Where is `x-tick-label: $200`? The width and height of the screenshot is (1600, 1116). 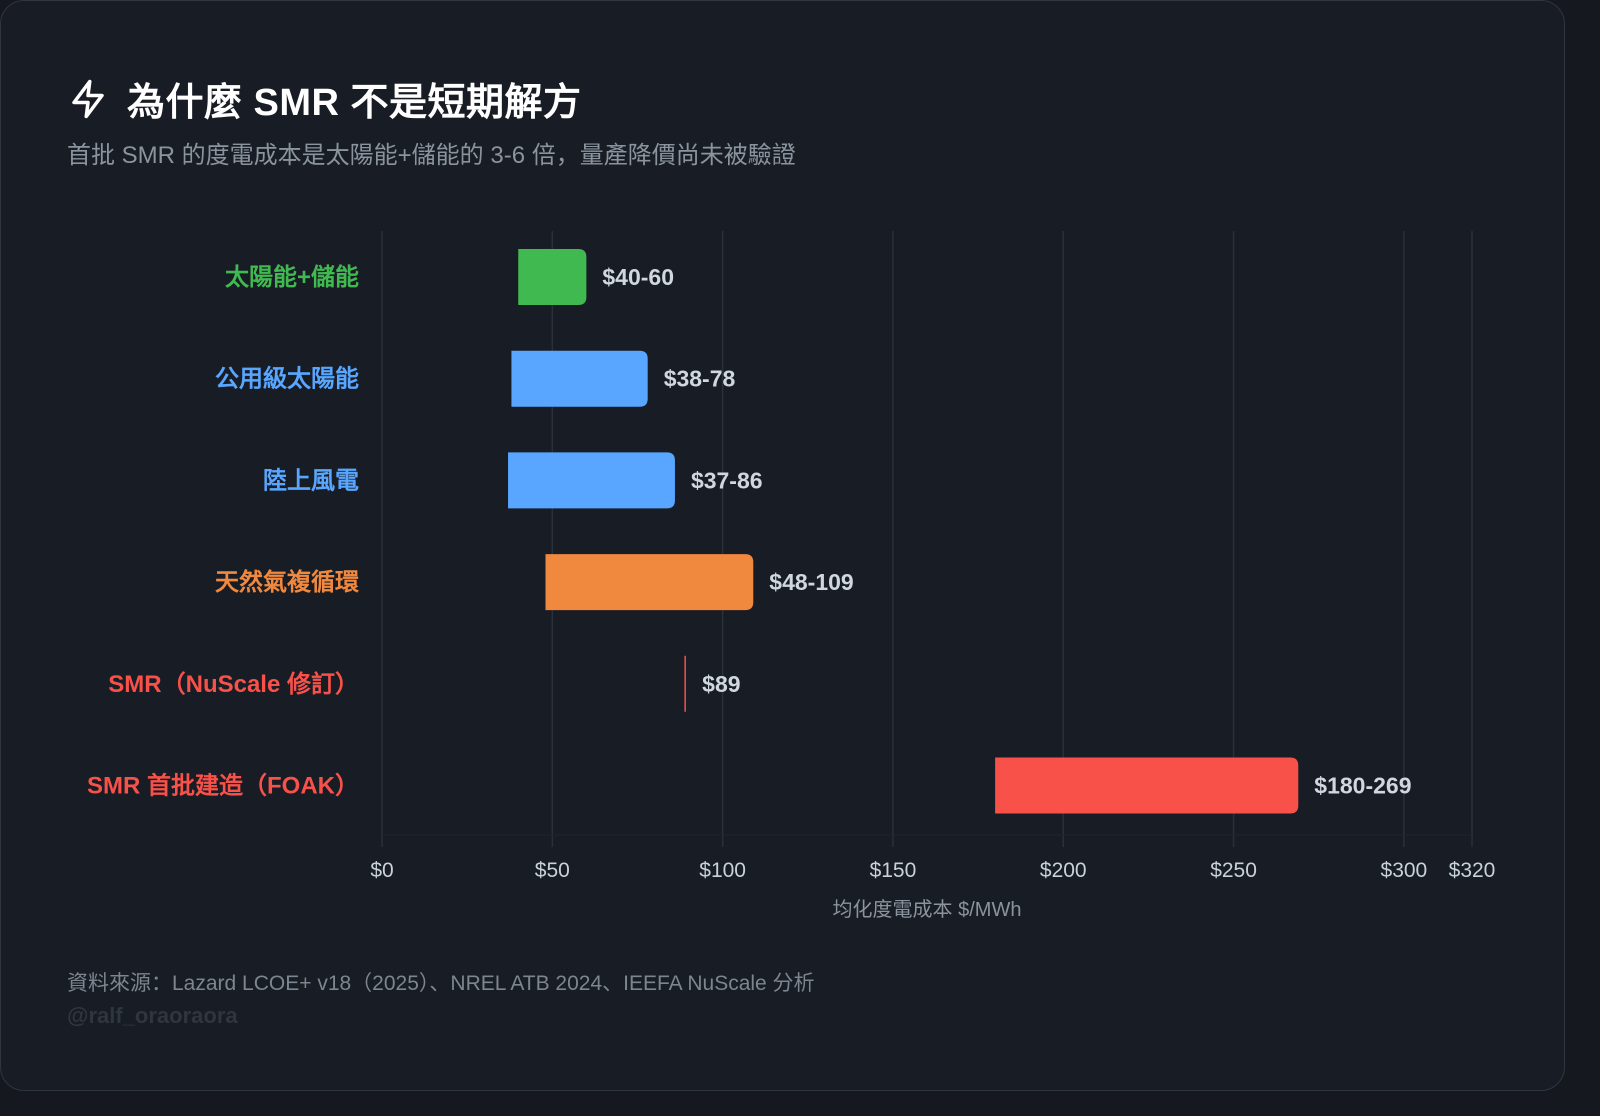
x-tick-label: $200 is located at coordinates (1063, 870).